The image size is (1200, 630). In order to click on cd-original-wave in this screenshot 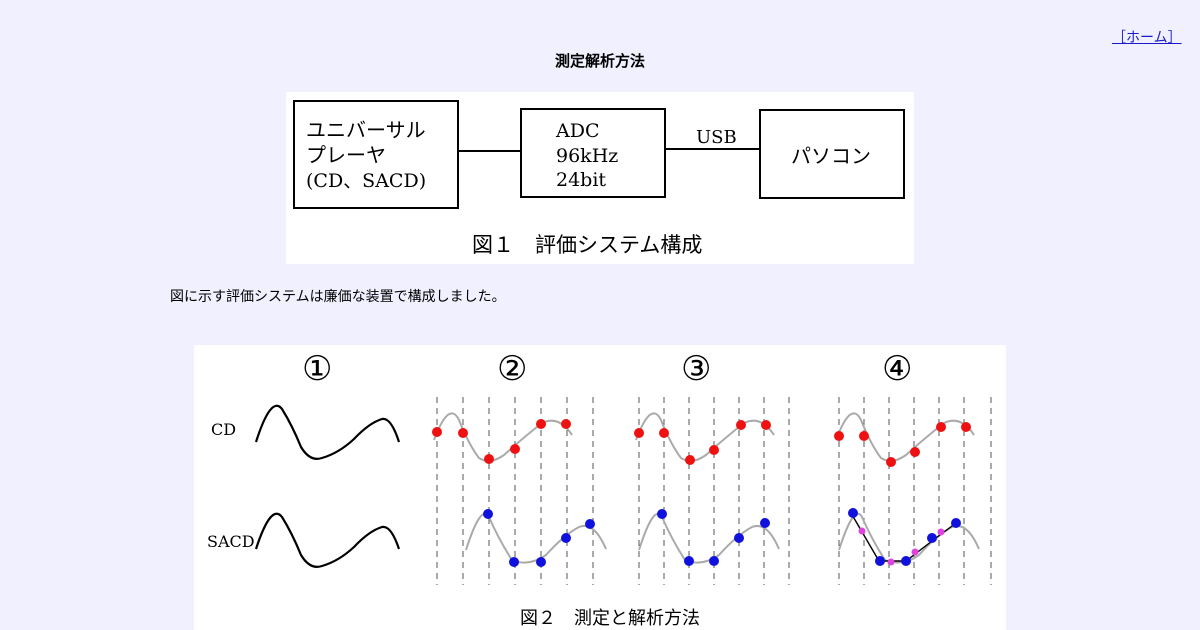, I will do `click(327, 432)`.